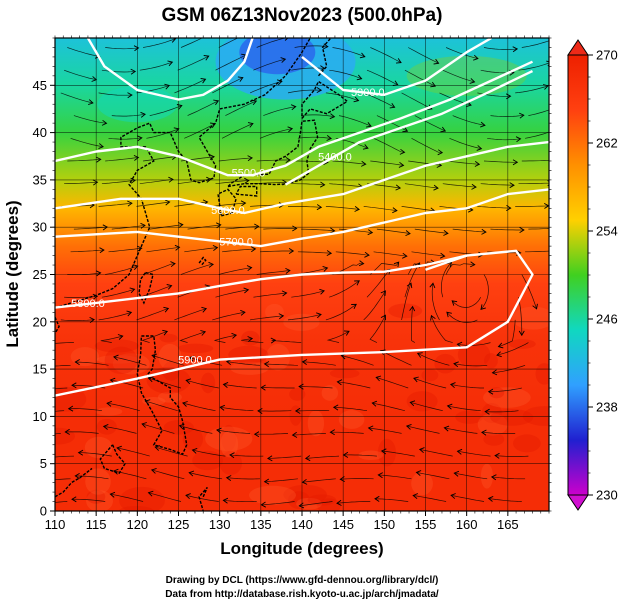  I want to click on x-tick-label: 110, so click(55, 524).